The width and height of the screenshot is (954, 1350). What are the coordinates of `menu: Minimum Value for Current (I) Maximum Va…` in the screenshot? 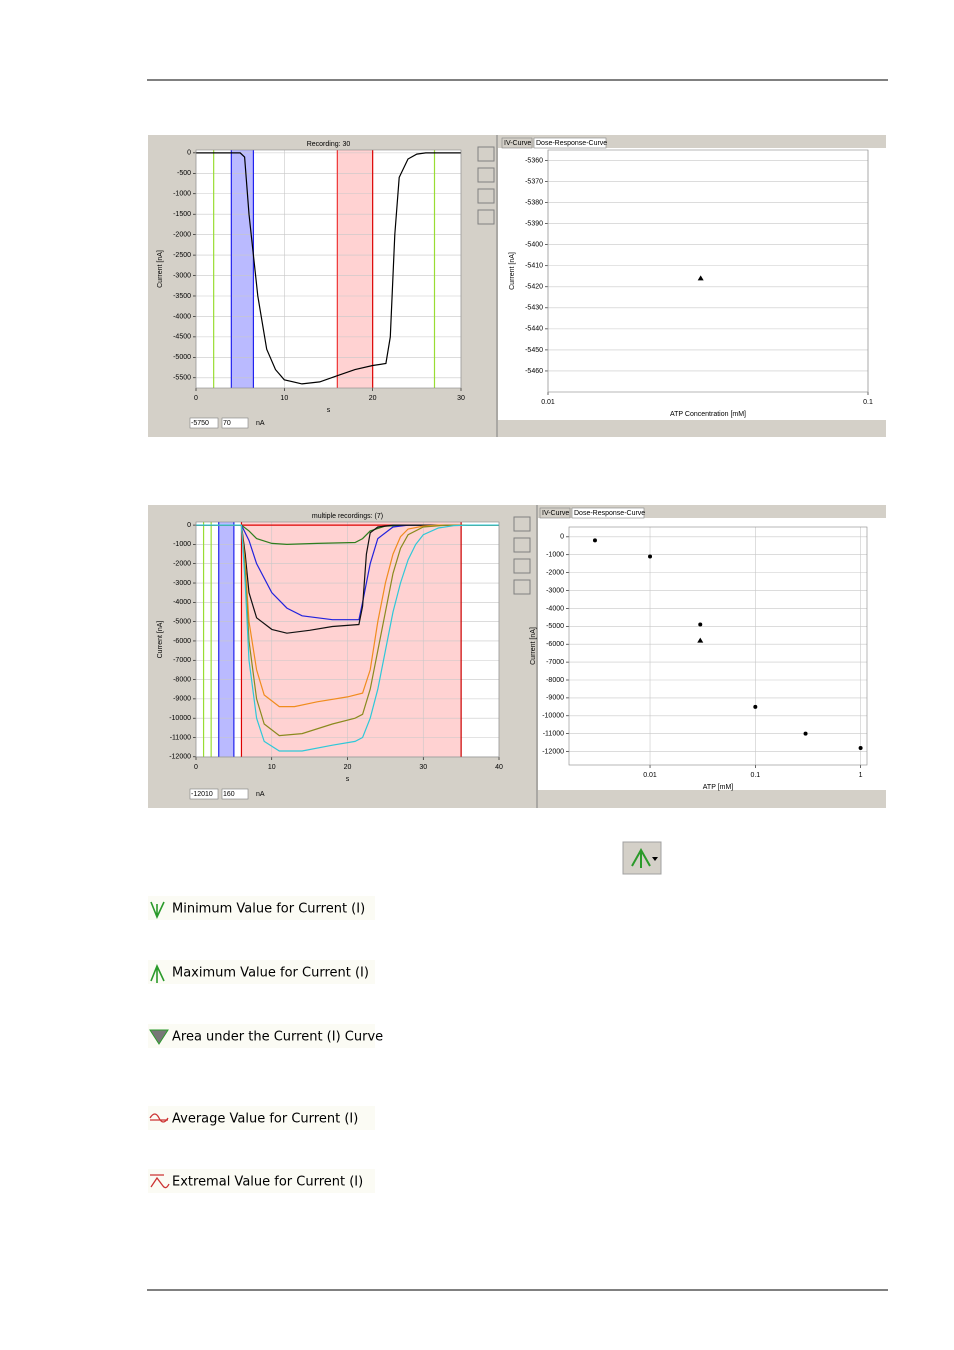 It's located at (265, 1044).